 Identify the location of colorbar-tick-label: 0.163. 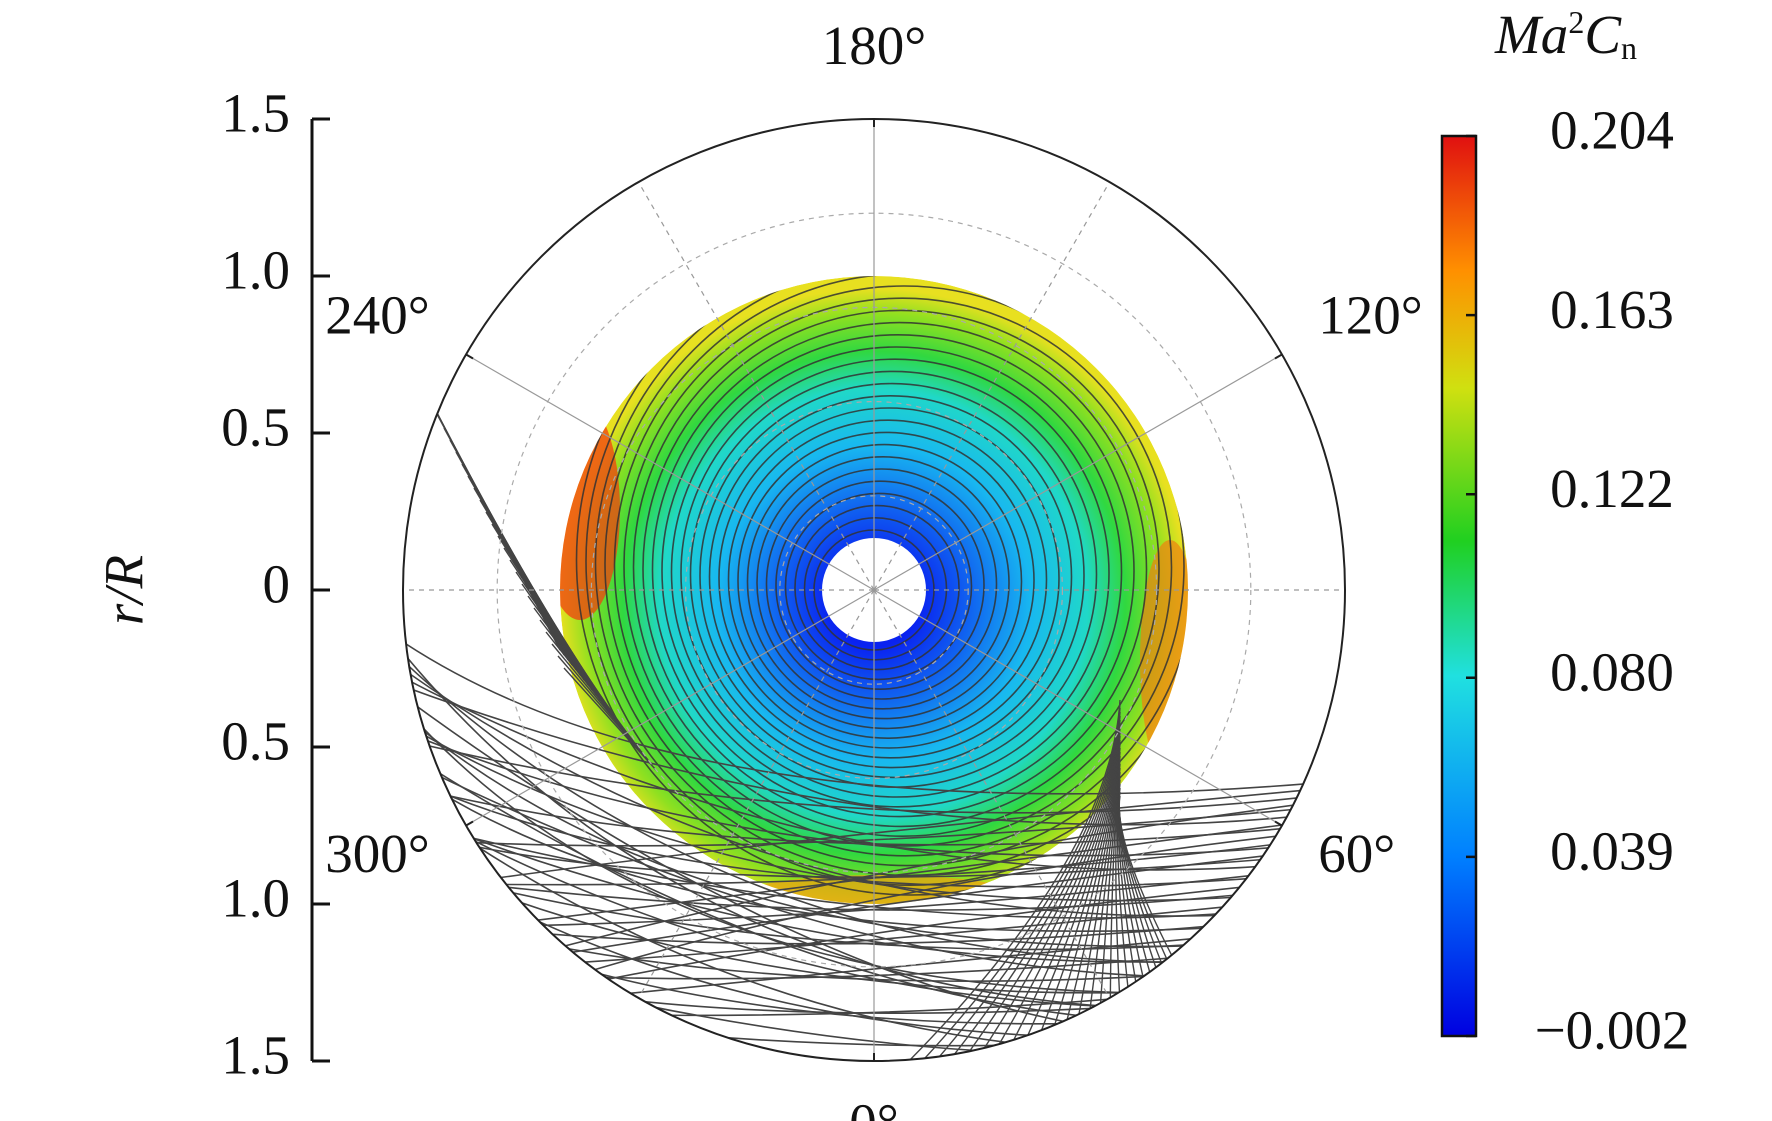
(1612, 309).